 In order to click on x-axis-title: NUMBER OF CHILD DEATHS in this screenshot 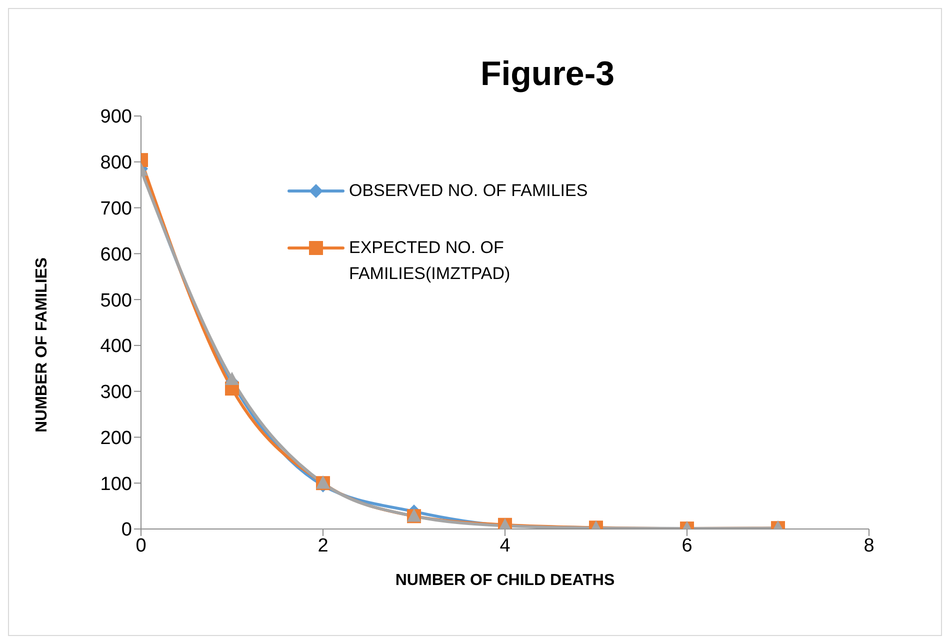, I will do `click(505, 580)`.